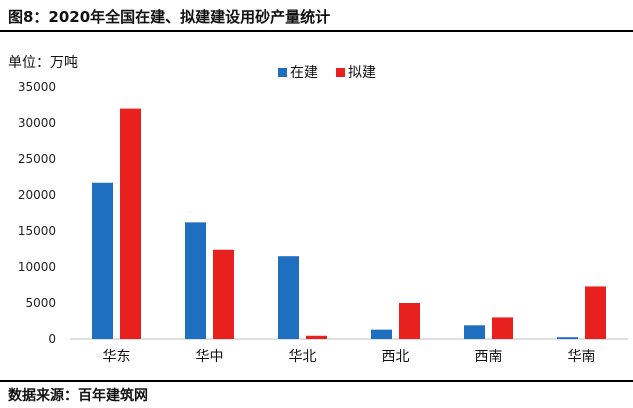 This screenshot has height=408, width=633. What do you see at coordinates (316, 381) in the screenshot?
I see `footer-divider` at bounding box center [316, 381].